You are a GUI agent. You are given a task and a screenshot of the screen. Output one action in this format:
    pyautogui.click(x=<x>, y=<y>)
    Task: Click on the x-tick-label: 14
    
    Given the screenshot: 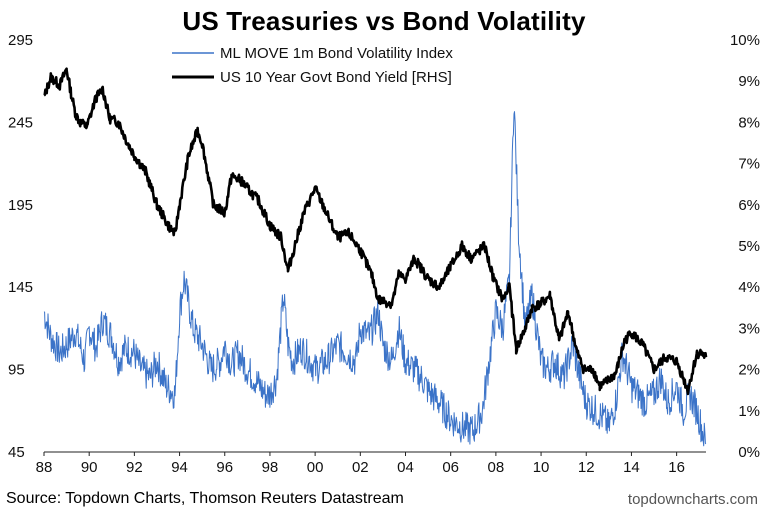 What is the action you would take?
    pyautogui.click(x=631, y=467)
    